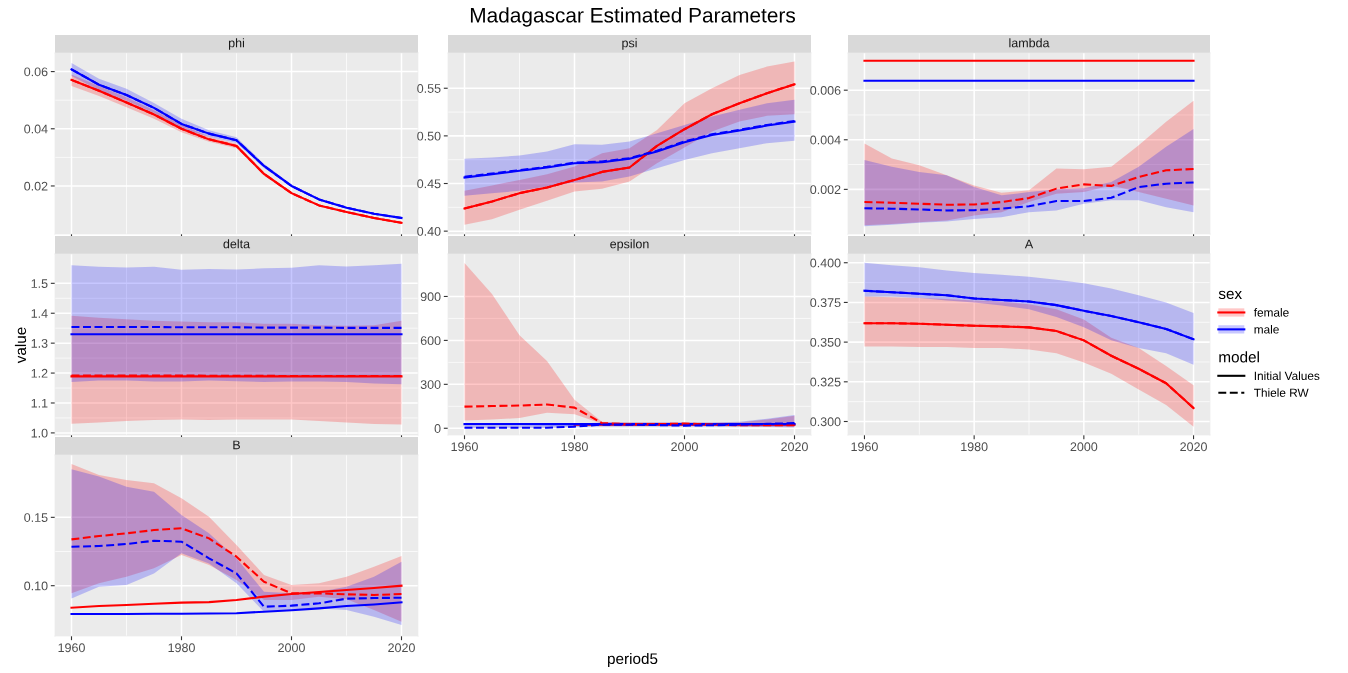 This screenshot has width=1348, height=673. Describe the element at coordinates (39, 403) in the screenshot. I see `y-tick-label: 1.1` at that location.